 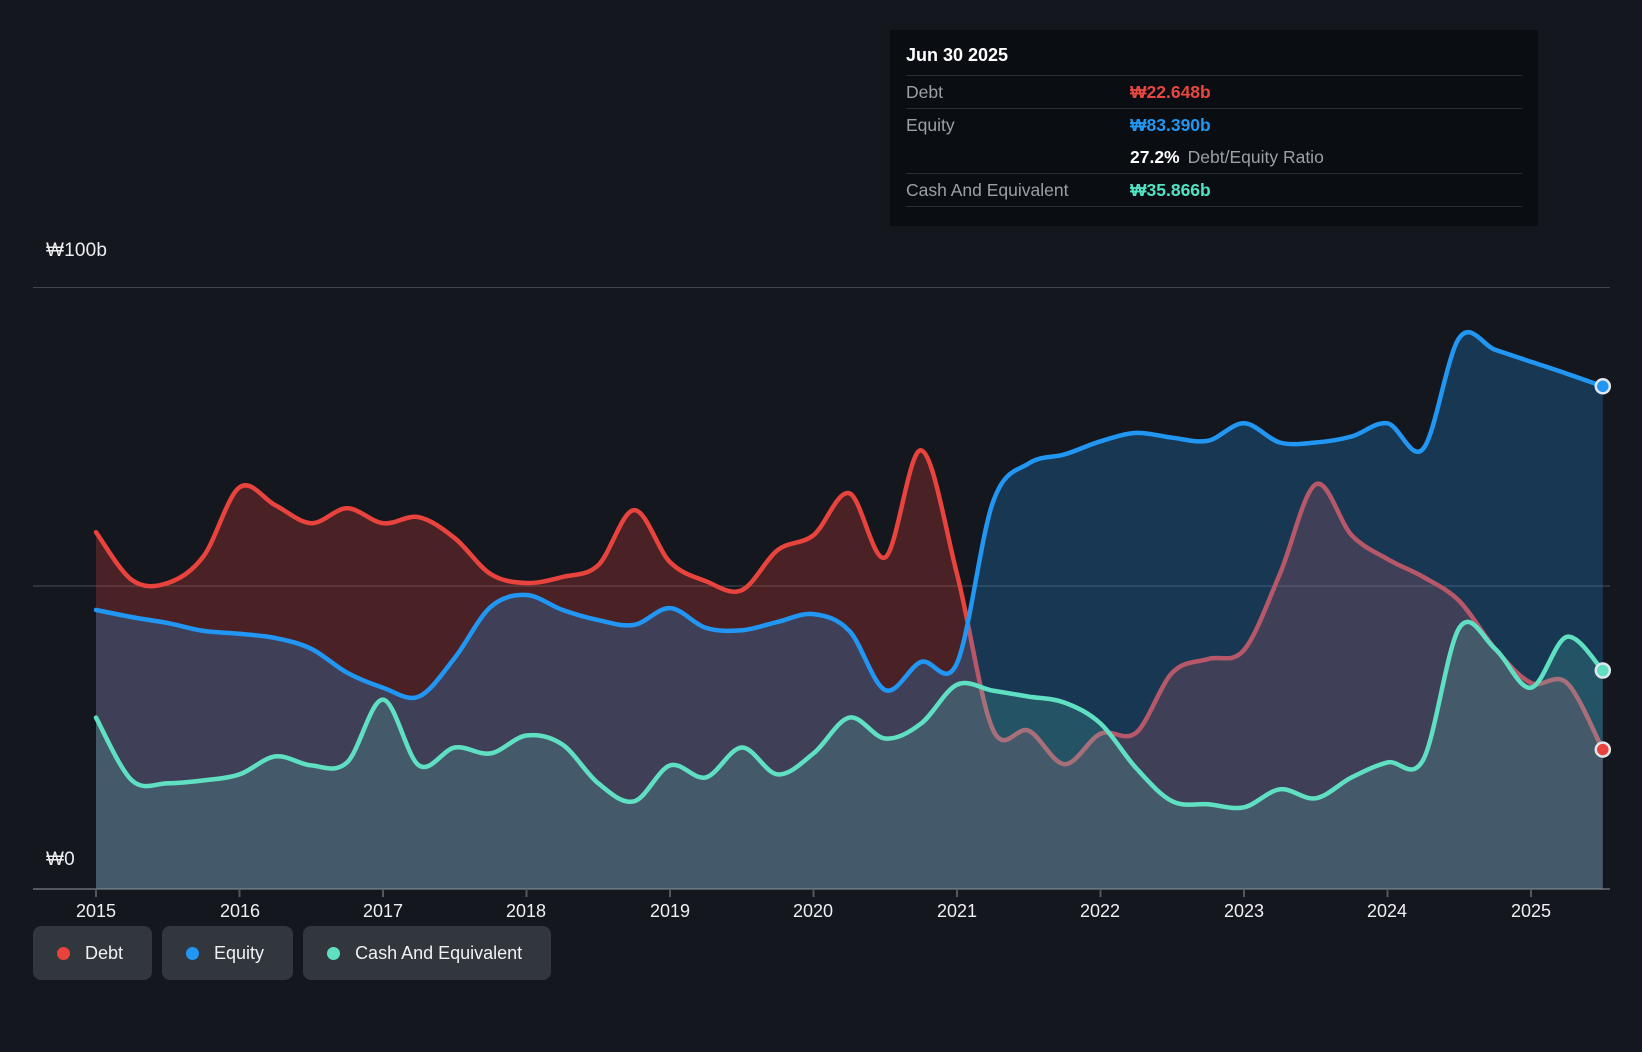 I want to click on equity-end-dot, so click(x=1603, y=386).